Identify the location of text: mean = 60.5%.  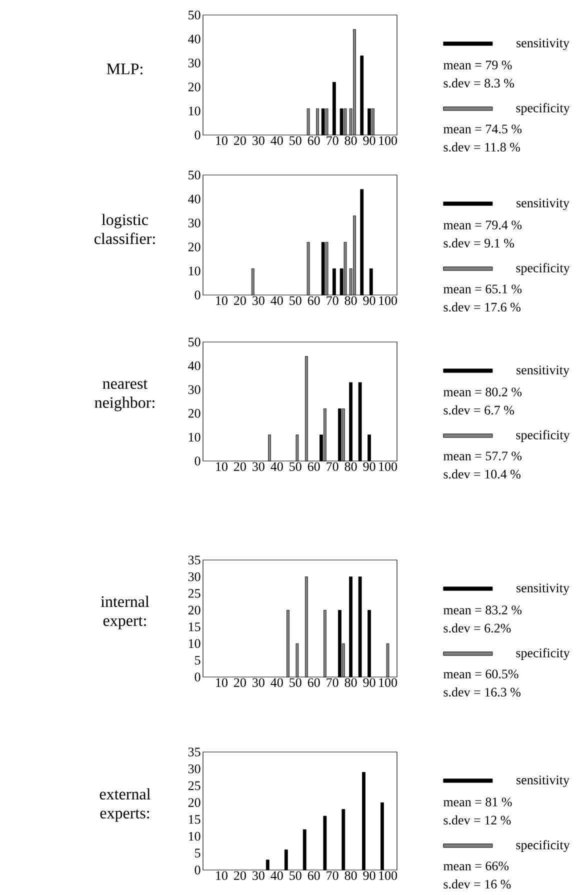
(480, 674).